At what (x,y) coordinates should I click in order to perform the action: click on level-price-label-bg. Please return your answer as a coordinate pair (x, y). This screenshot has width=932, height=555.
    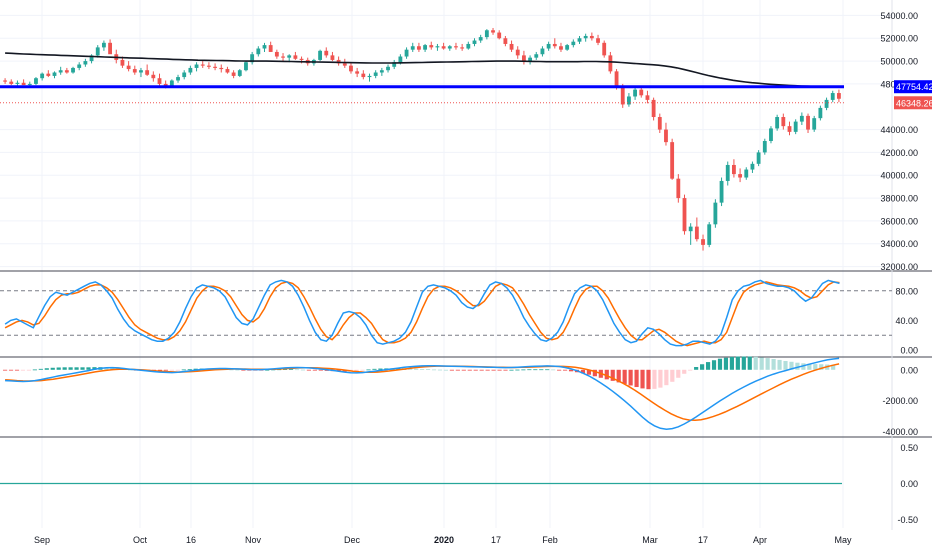
    Looking at the image, I should click on (913, 87).